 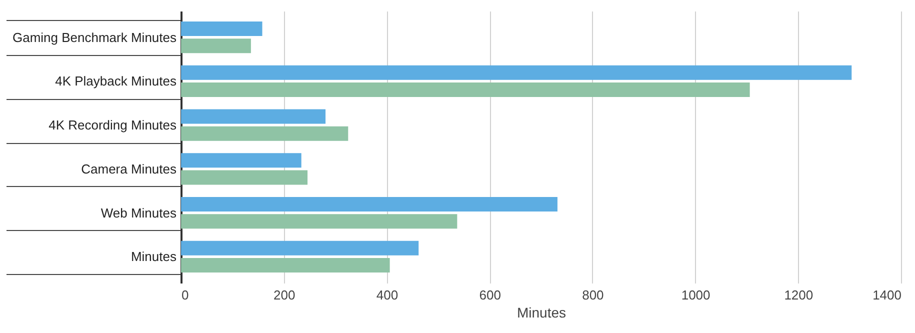 I want to click on y-tick-label: Web Minutes, so click(x=138, y=212).